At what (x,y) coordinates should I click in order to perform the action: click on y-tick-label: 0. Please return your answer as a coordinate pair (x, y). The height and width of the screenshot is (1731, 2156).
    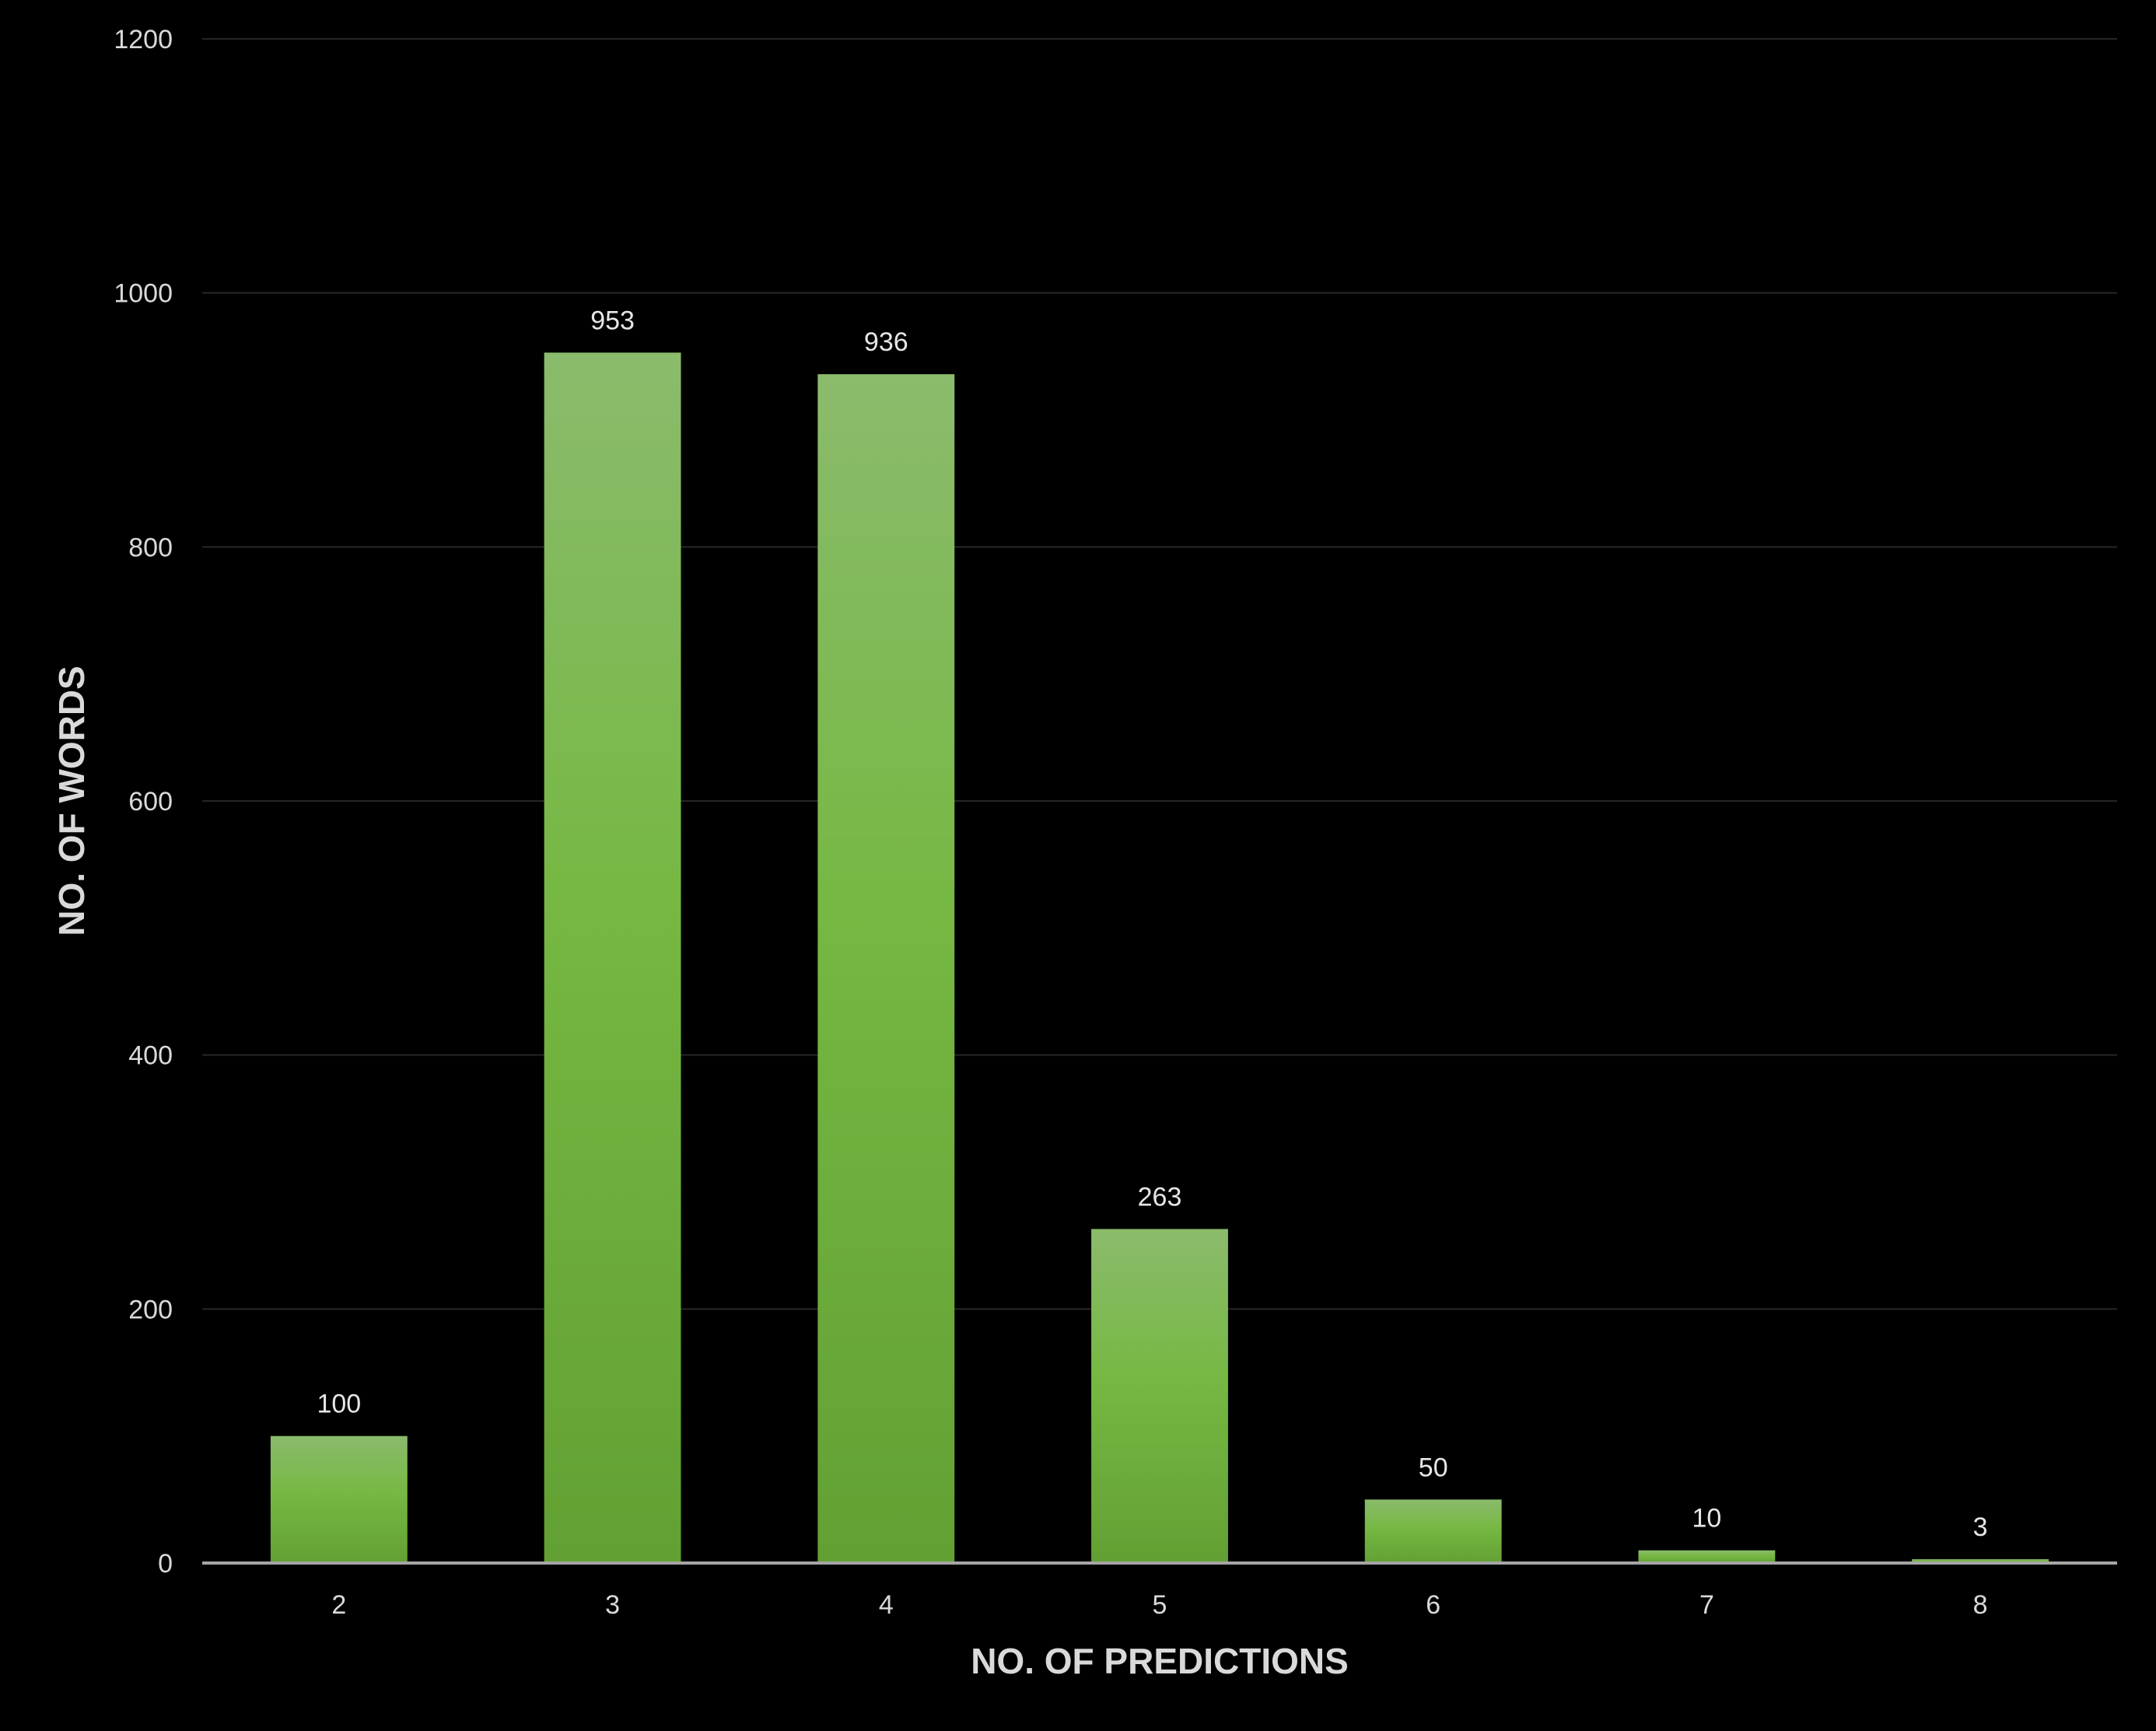
    Looking at the image, I should click on (166, 1564).